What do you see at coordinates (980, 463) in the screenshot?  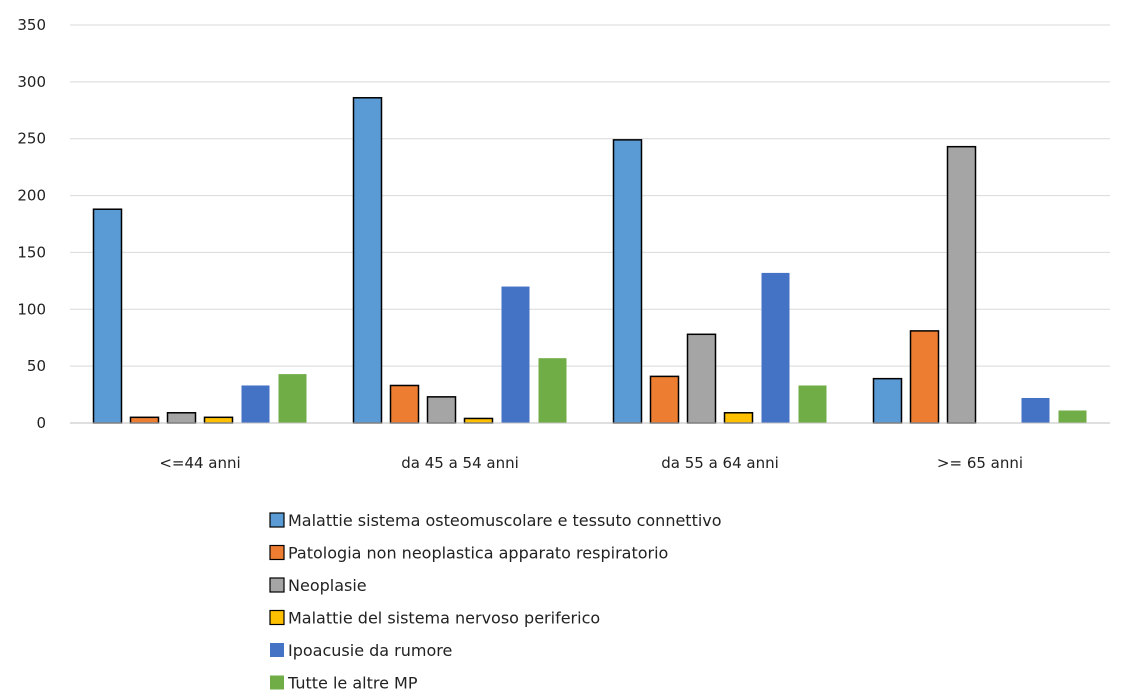 I see `x-category-label: >= 65 anni` at bounding box center [980, 463].